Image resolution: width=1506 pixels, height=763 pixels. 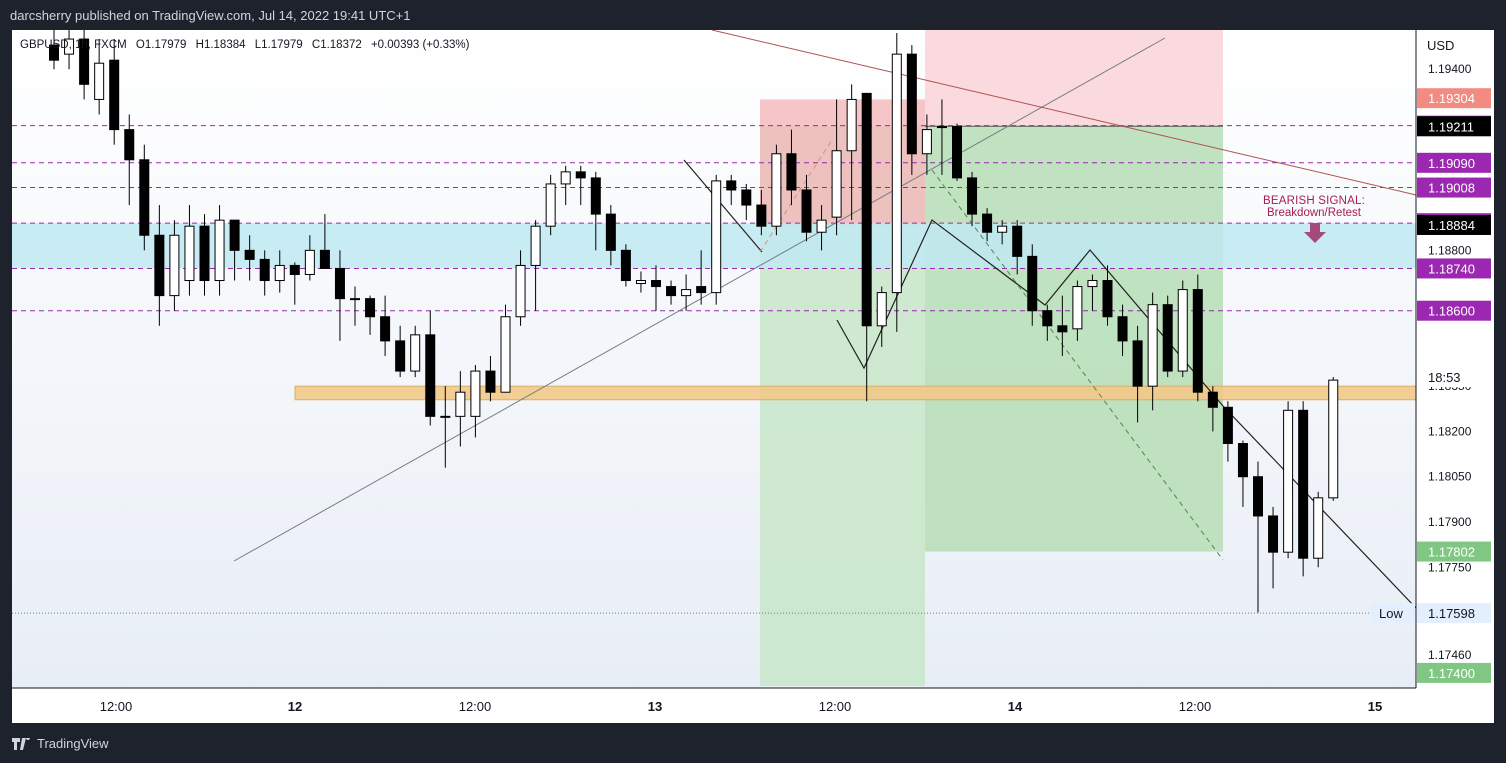 I want to click on price-label-text-7: 1.18740, so click(x=1451, y=268).